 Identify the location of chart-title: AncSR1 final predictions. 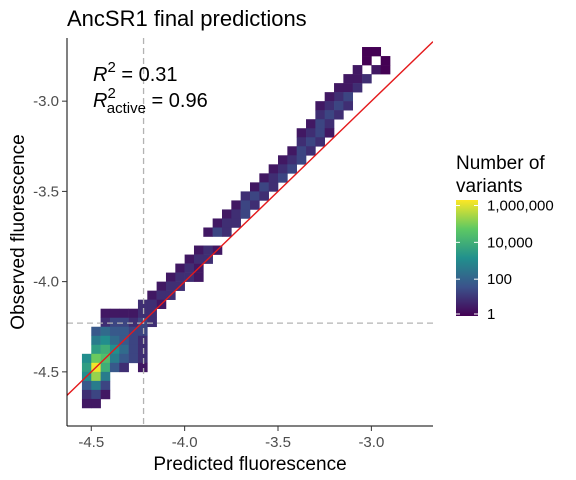
(187, 18).